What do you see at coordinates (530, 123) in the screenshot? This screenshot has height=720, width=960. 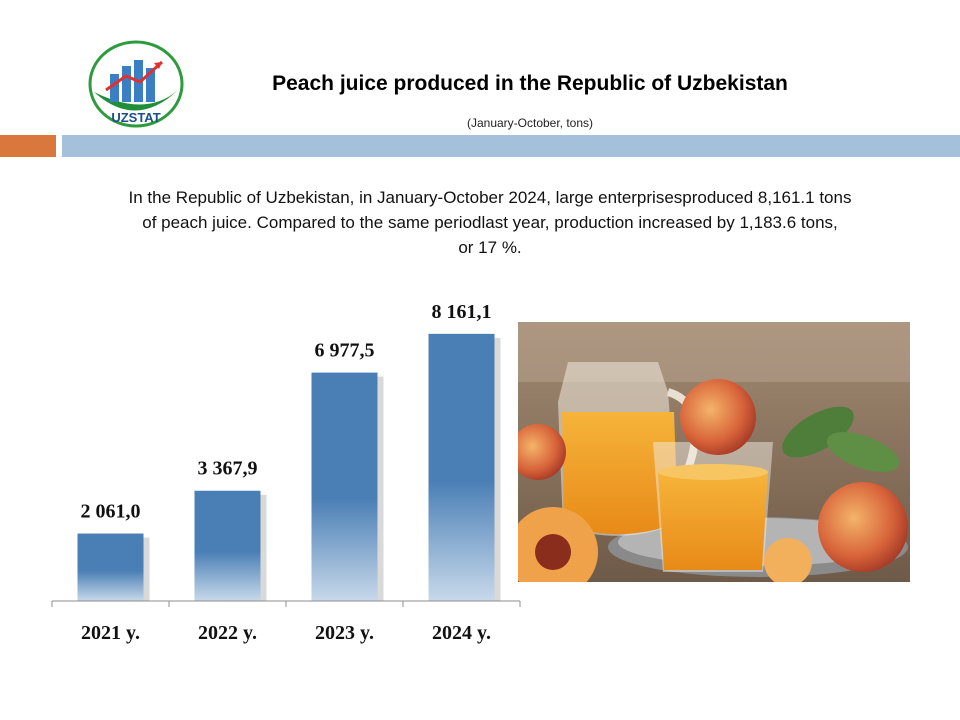 I see `page-subtitle: (January-October, tons)` at bounding box center [530, 123].